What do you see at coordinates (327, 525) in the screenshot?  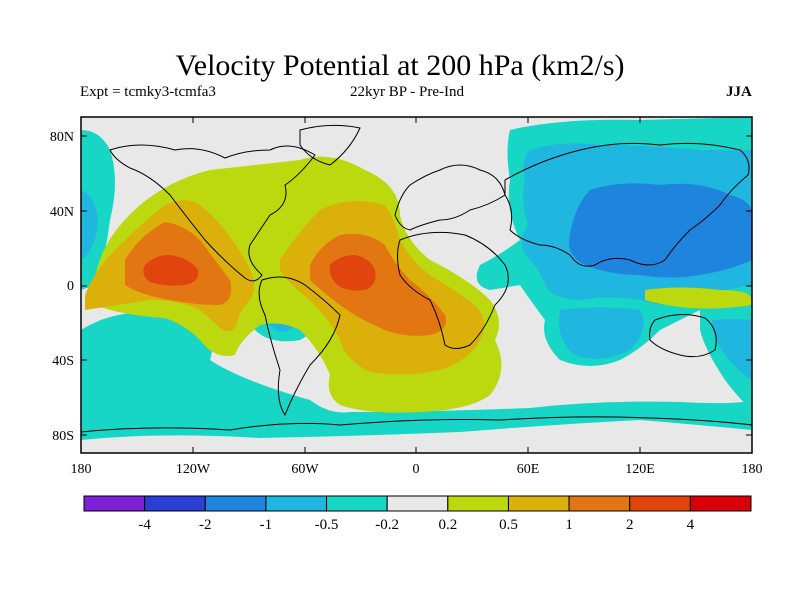 I see `colorbar-label: -0.5` at bounding box center [327, 525].